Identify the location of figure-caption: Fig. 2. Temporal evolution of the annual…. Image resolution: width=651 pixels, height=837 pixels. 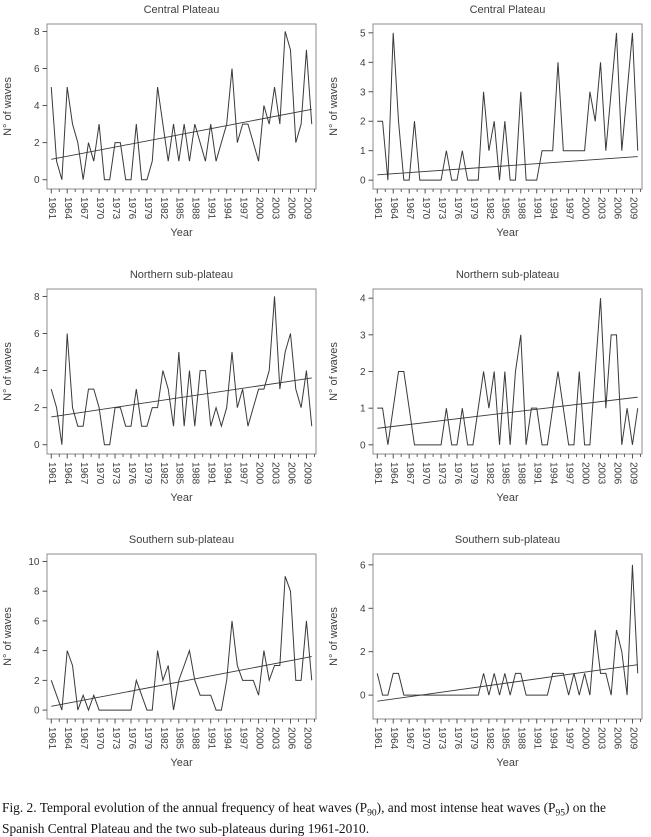
(326, 818).